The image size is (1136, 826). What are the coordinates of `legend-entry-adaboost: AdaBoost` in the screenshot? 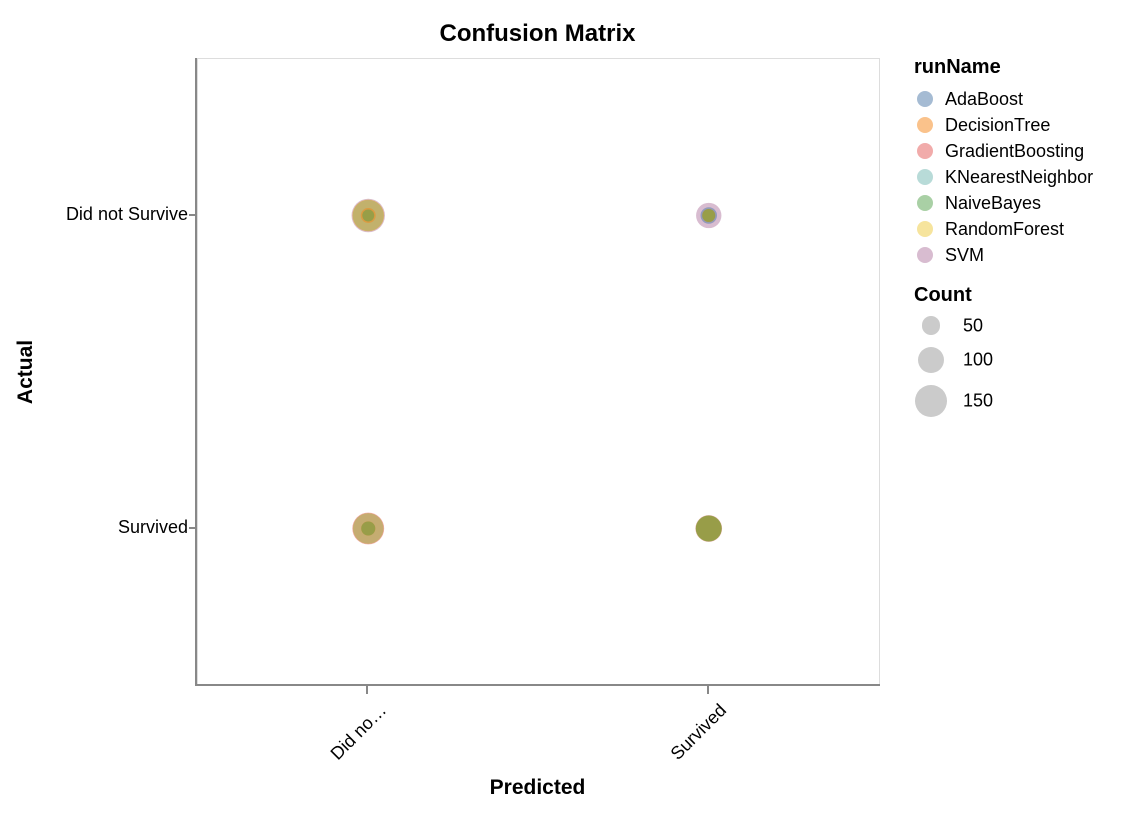 It's located at (1021, 99).